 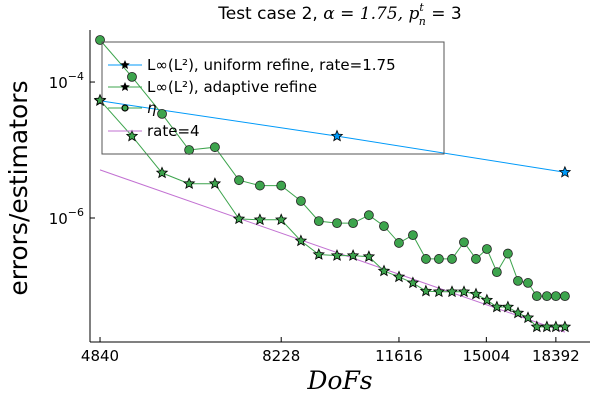 What do you see at coordinates (556, 356) in the screenshot?
I see `x-tick-label: 18392` at bounding box center [556, 356].